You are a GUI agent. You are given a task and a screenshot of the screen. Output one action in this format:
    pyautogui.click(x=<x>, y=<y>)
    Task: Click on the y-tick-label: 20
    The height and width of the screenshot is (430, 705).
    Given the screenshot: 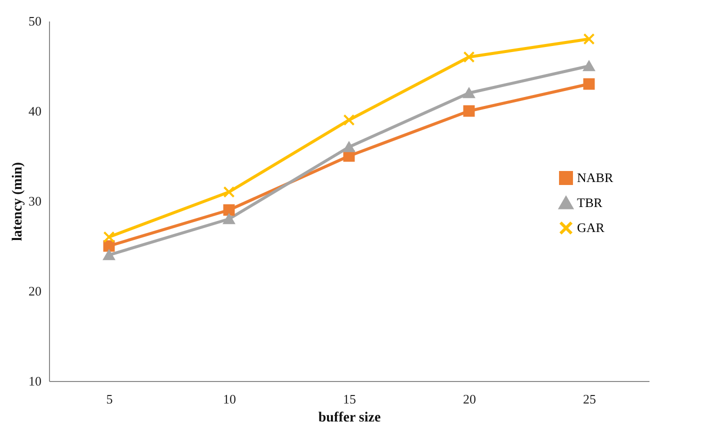 What is the action you would take?
    pyautogui.click(x=35, y=291)
    